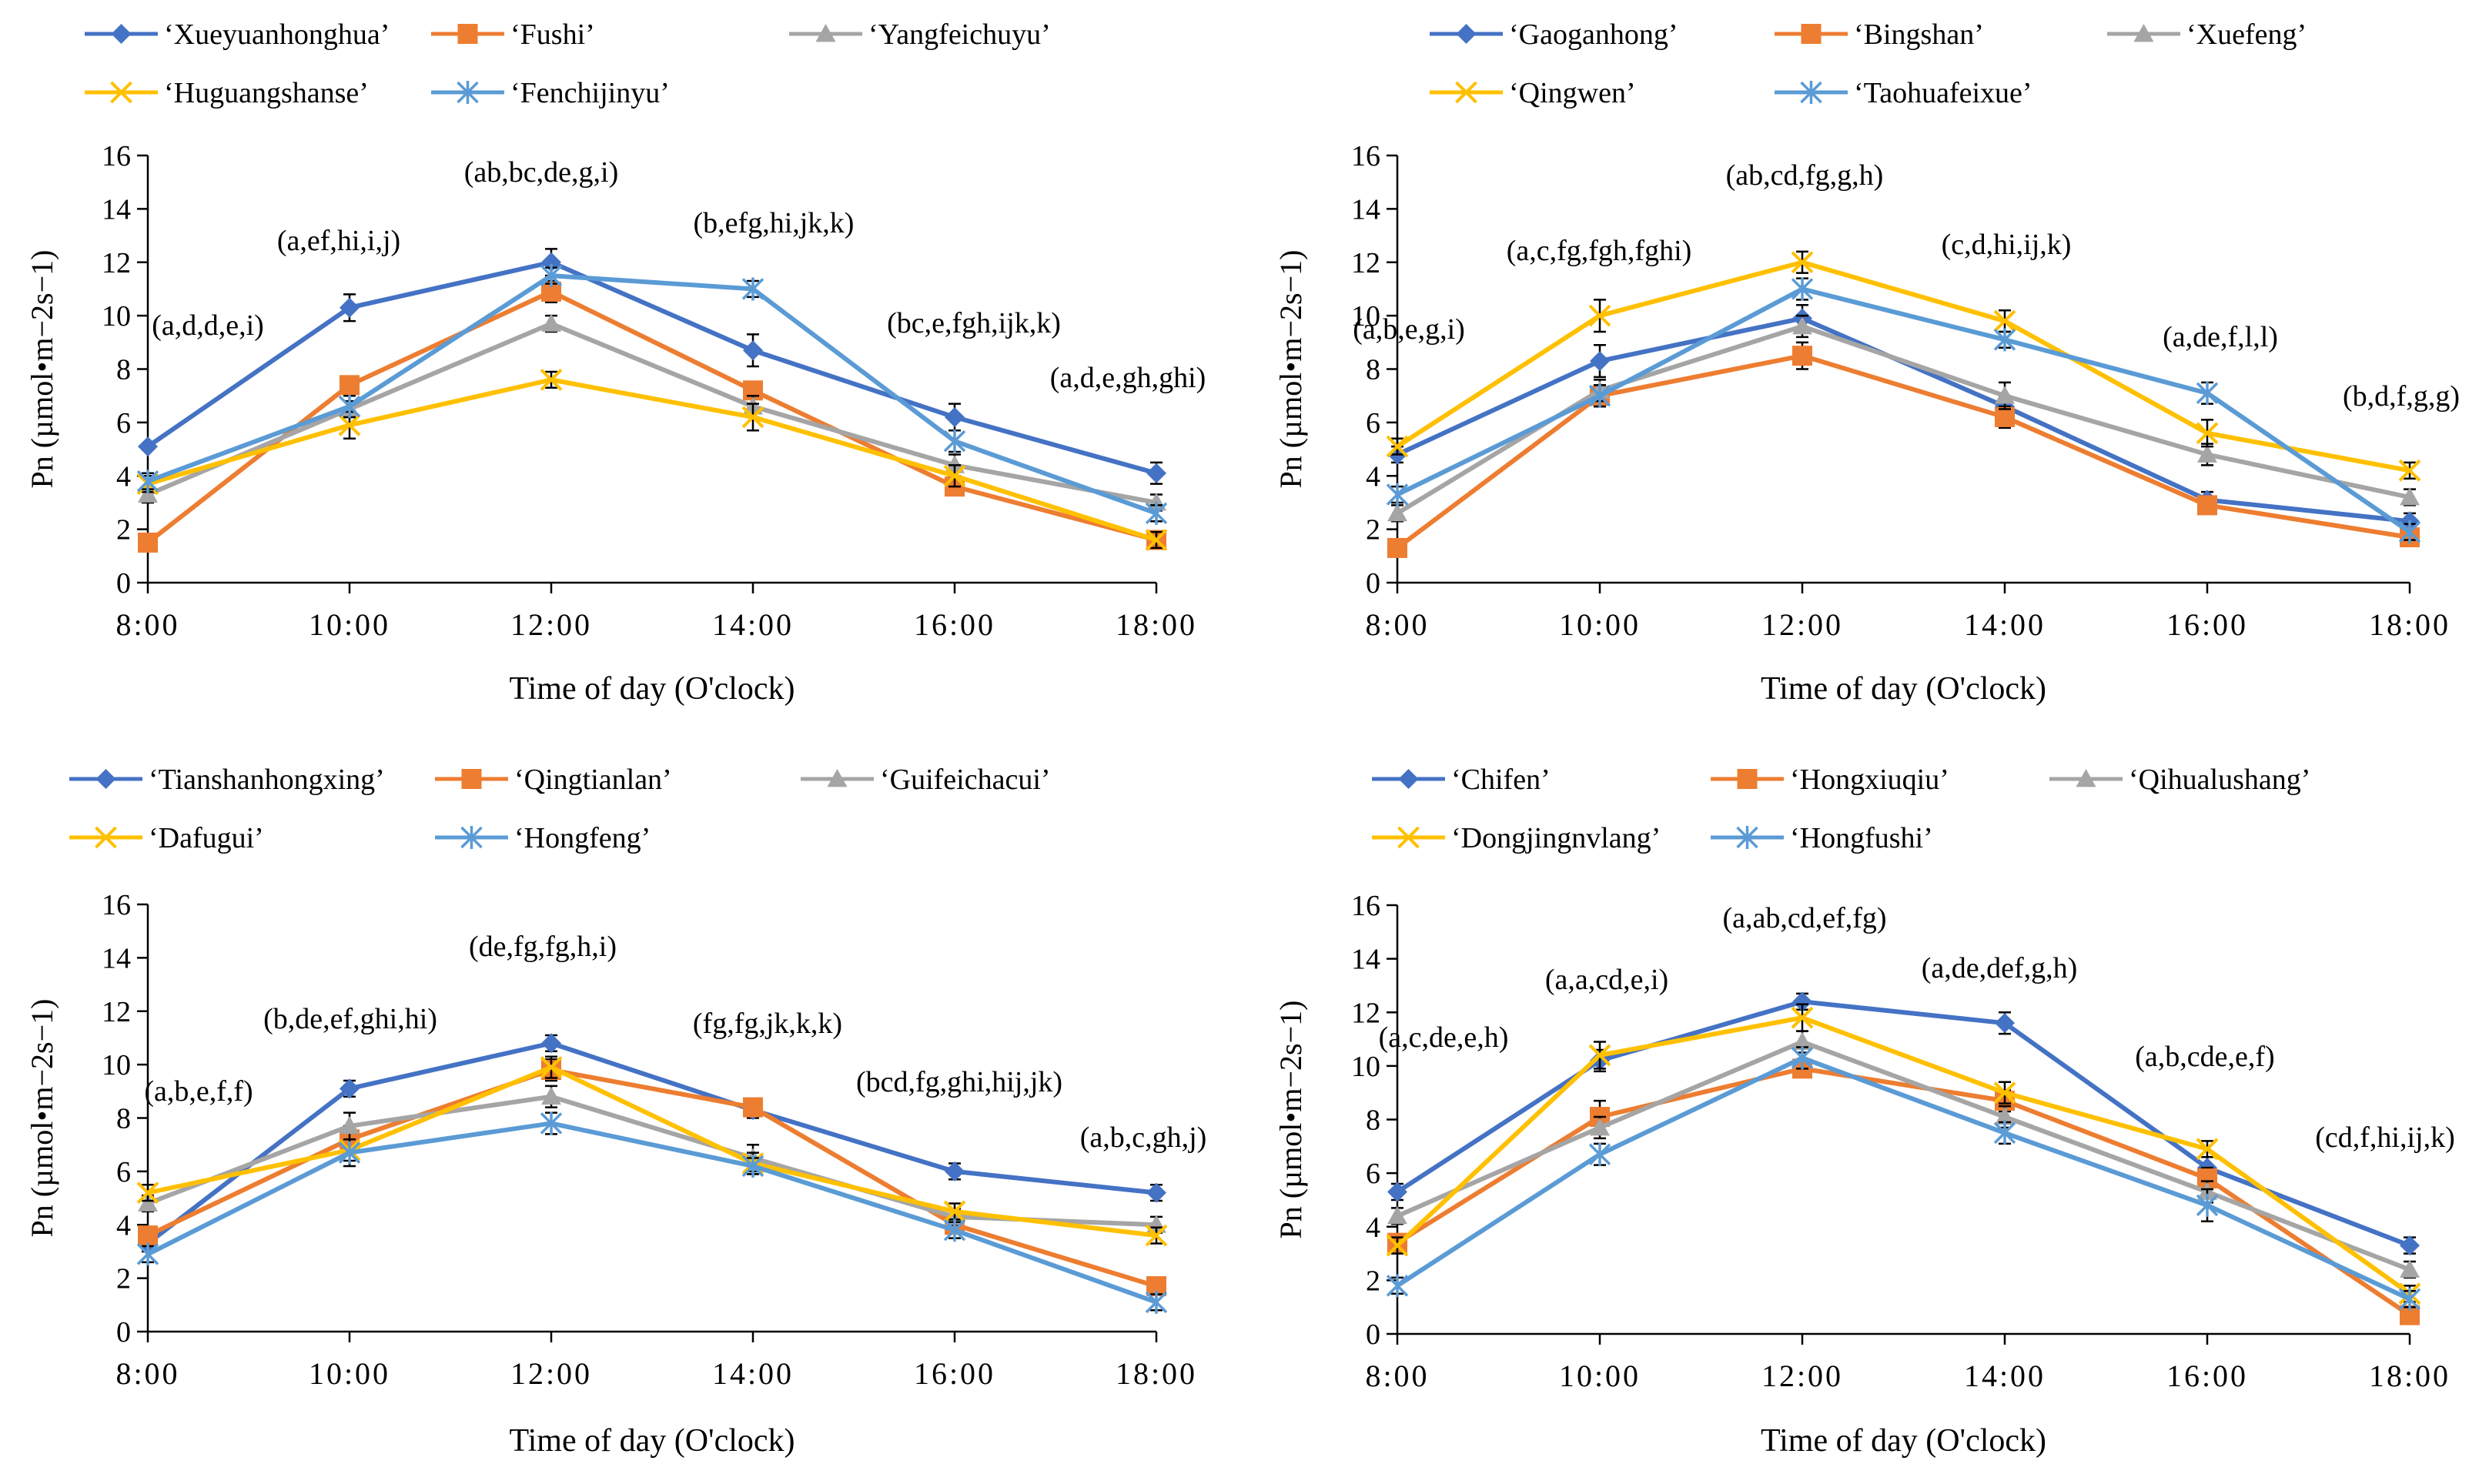 Image resolution: width=2479 pixels, height=1484 pixels. I want to click on legend-item: ‘Qingwen’, so click(1533, 93).